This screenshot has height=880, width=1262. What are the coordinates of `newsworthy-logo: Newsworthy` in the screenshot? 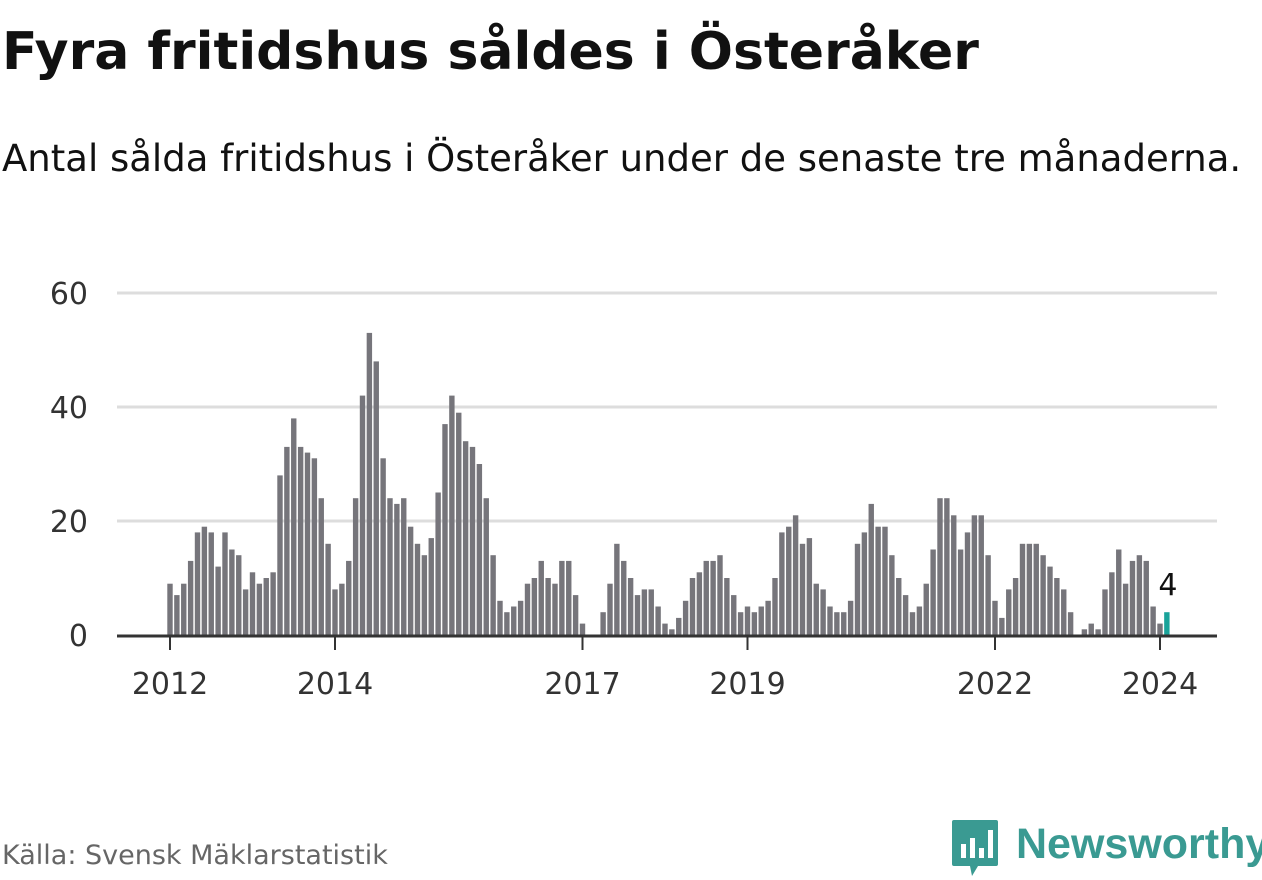 It's located at (1106, 849).